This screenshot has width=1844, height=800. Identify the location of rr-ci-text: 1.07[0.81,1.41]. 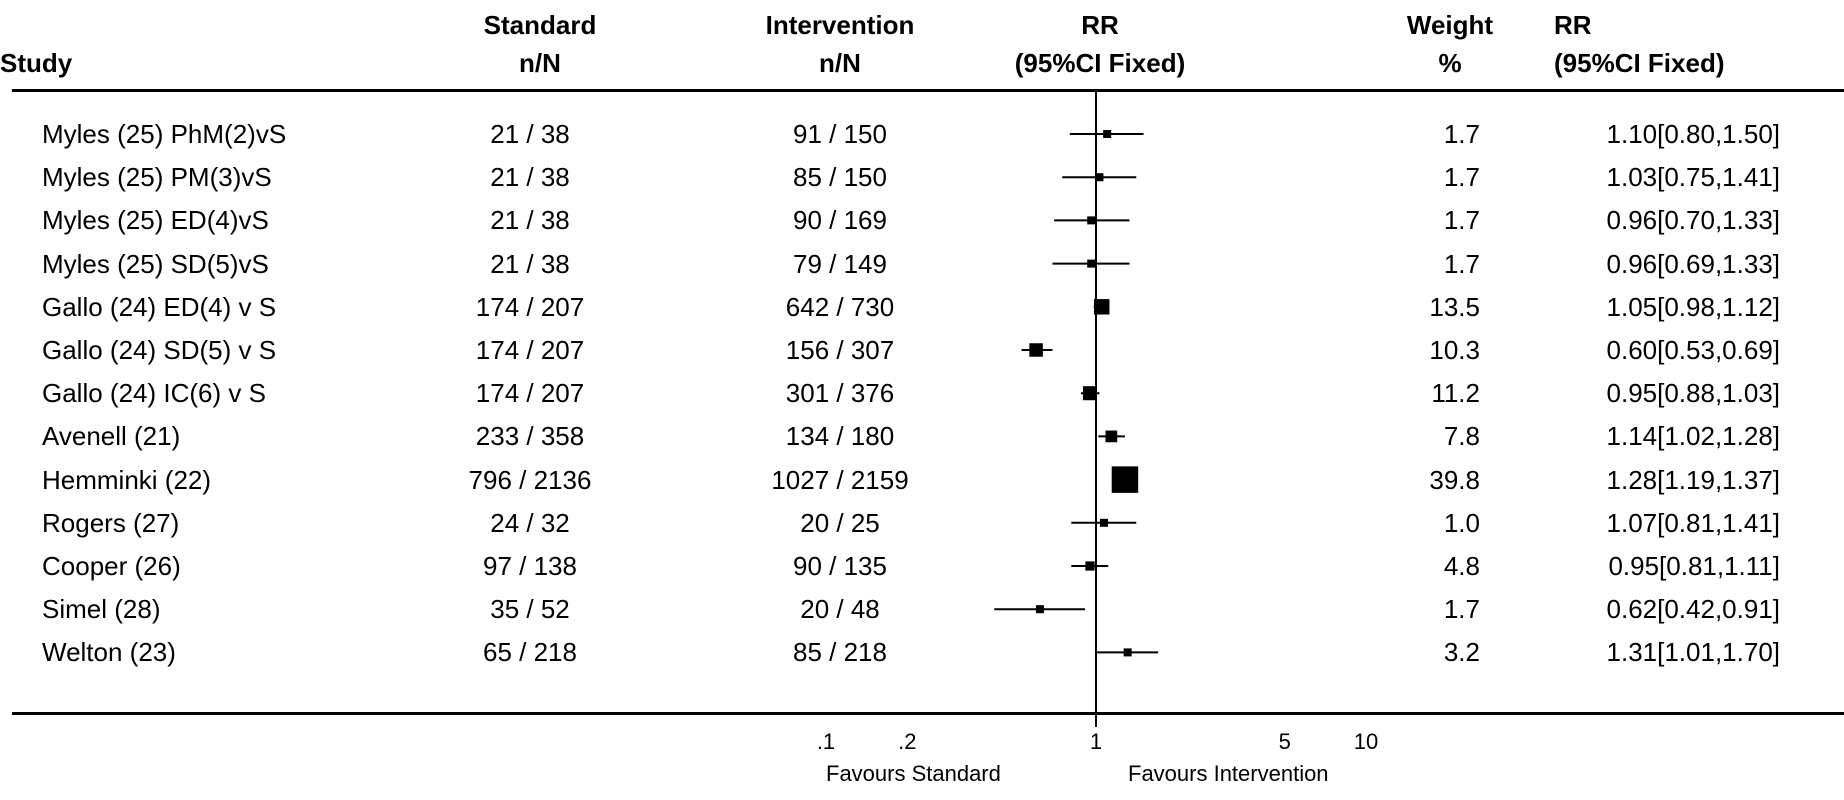
(1693, 522).